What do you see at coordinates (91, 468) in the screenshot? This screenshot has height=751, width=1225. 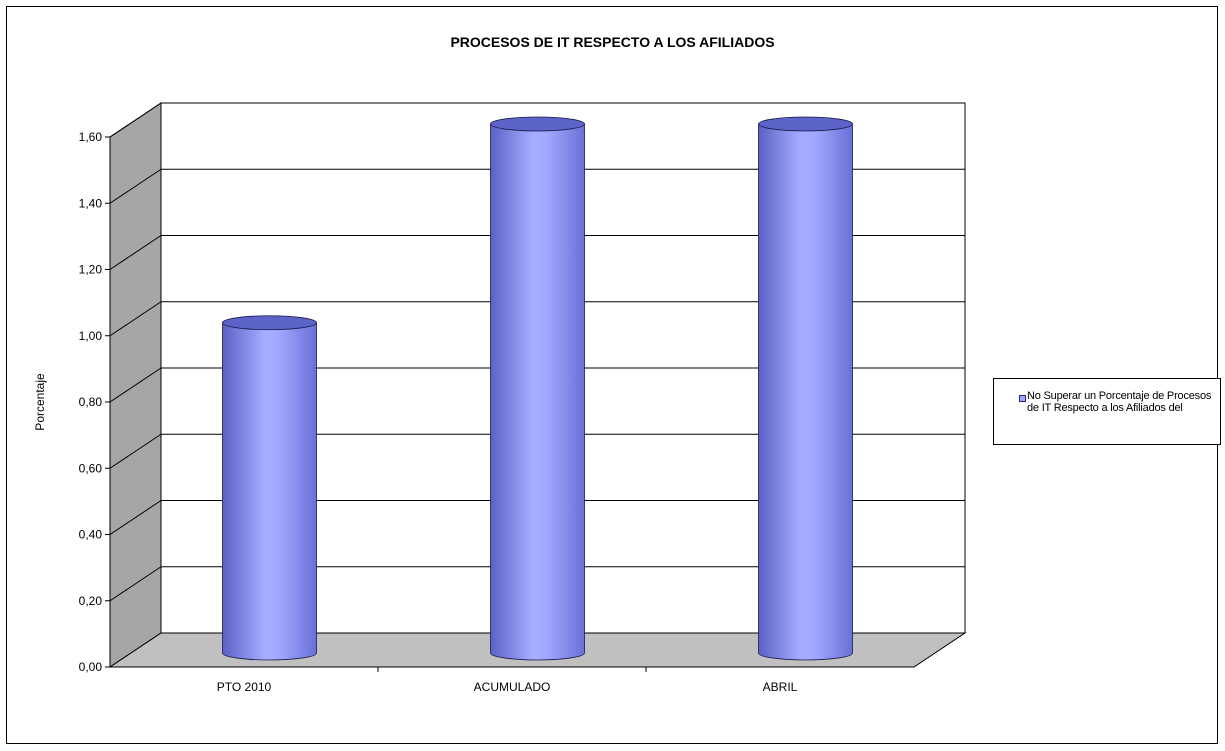 I see `y-tick-label: 0,60` at bounding box center [91, 468].